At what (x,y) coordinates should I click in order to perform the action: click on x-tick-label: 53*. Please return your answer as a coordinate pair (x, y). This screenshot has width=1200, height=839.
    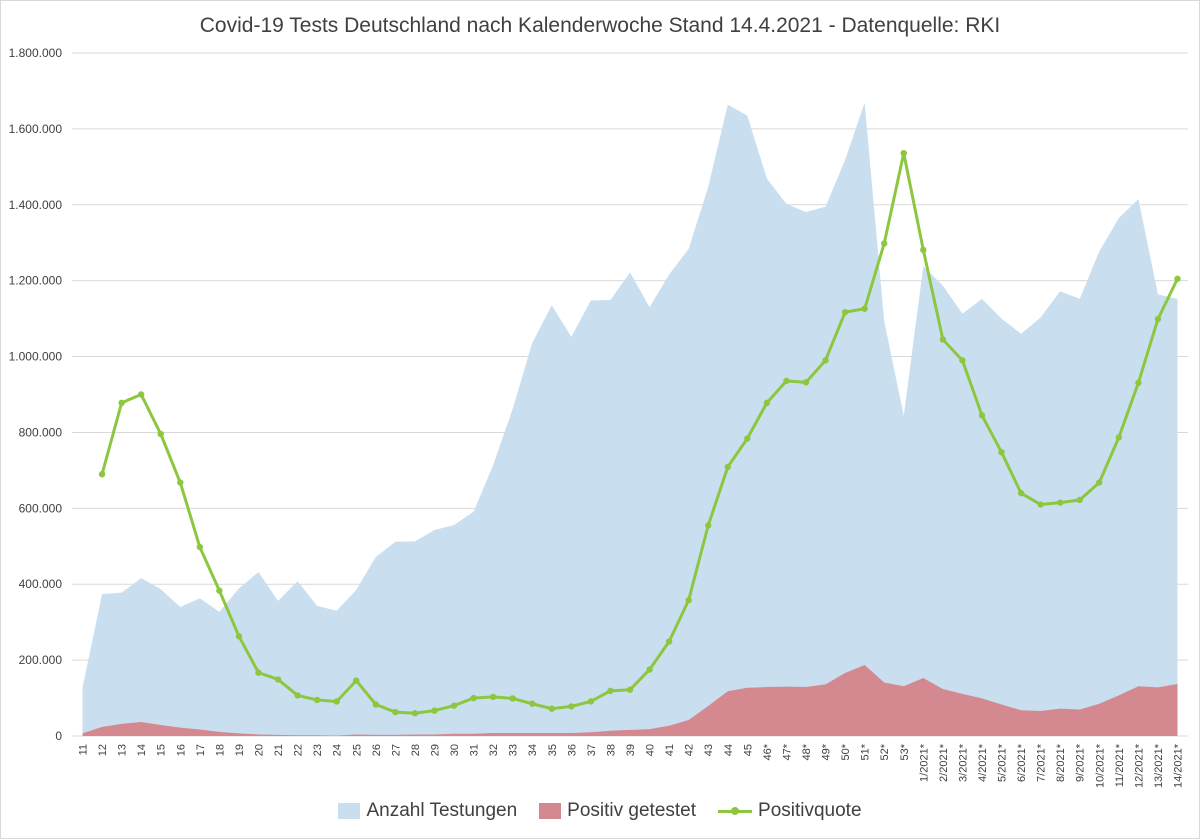
    Looking at the image, I should click on (905, 751).